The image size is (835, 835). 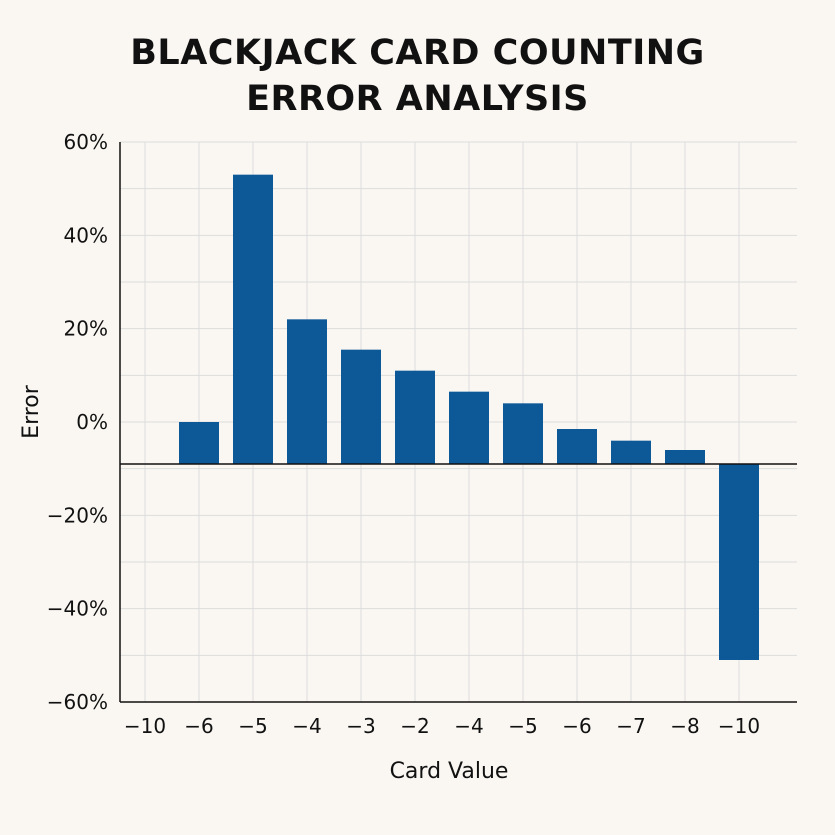 I want to click on x-axis-label: Card Value, so click(x=449, y=771).